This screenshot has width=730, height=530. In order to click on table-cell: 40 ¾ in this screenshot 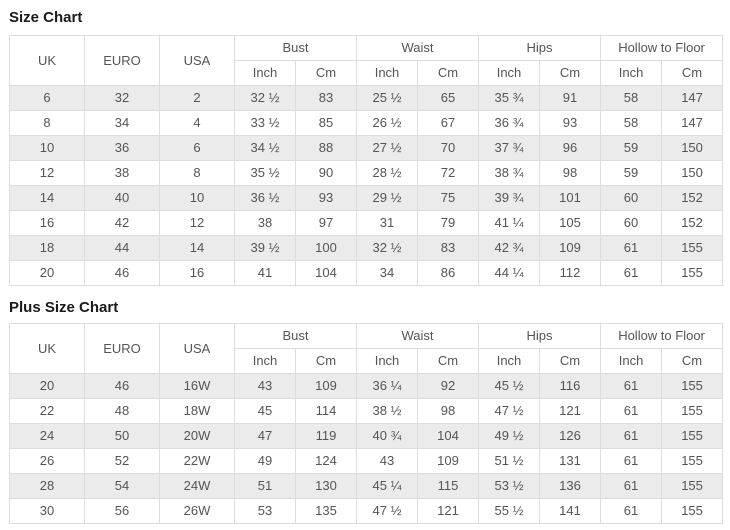, I will do `click(387, 436)`.